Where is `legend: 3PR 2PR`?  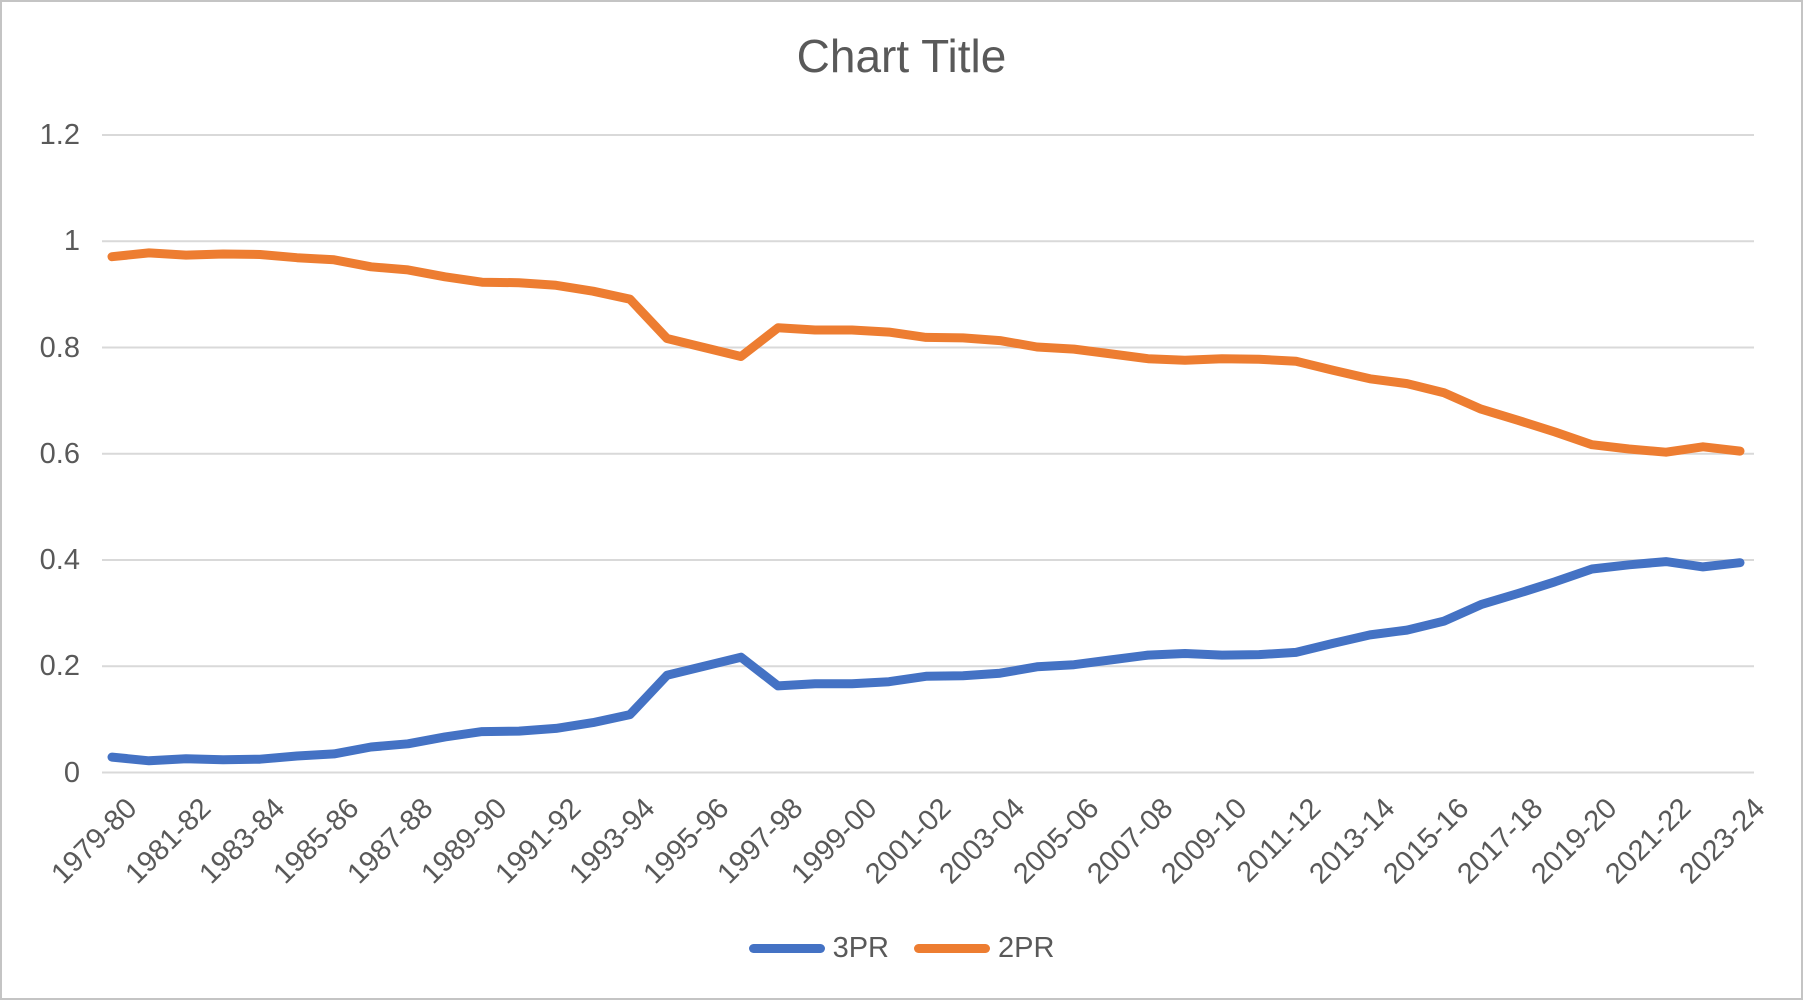 legend: 3PR 2PR is located at coordinates (901, 948).